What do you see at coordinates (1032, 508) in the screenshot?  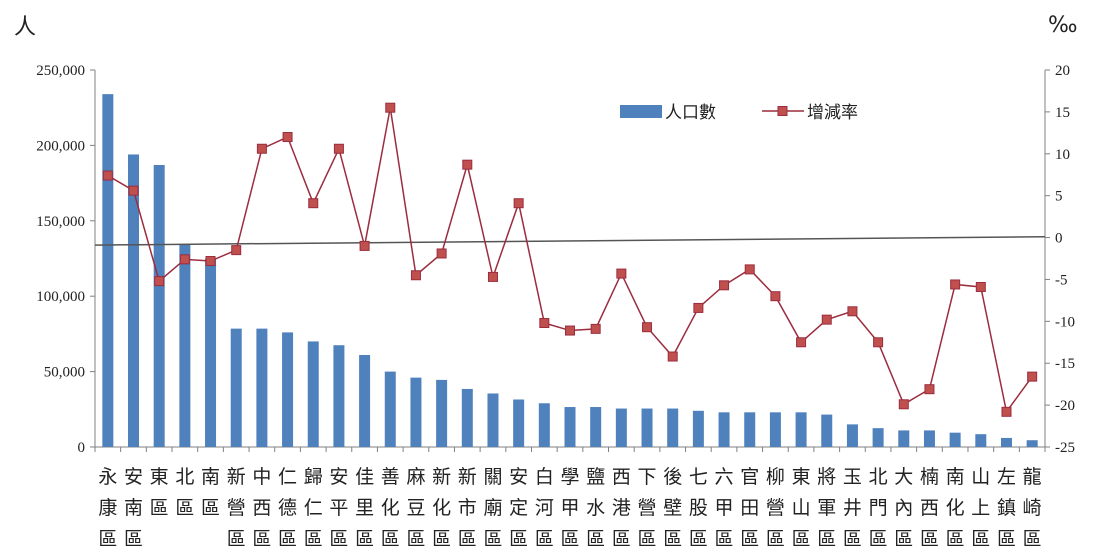 I see `category-label-char: 崎` at bounding box center [1032, 508].